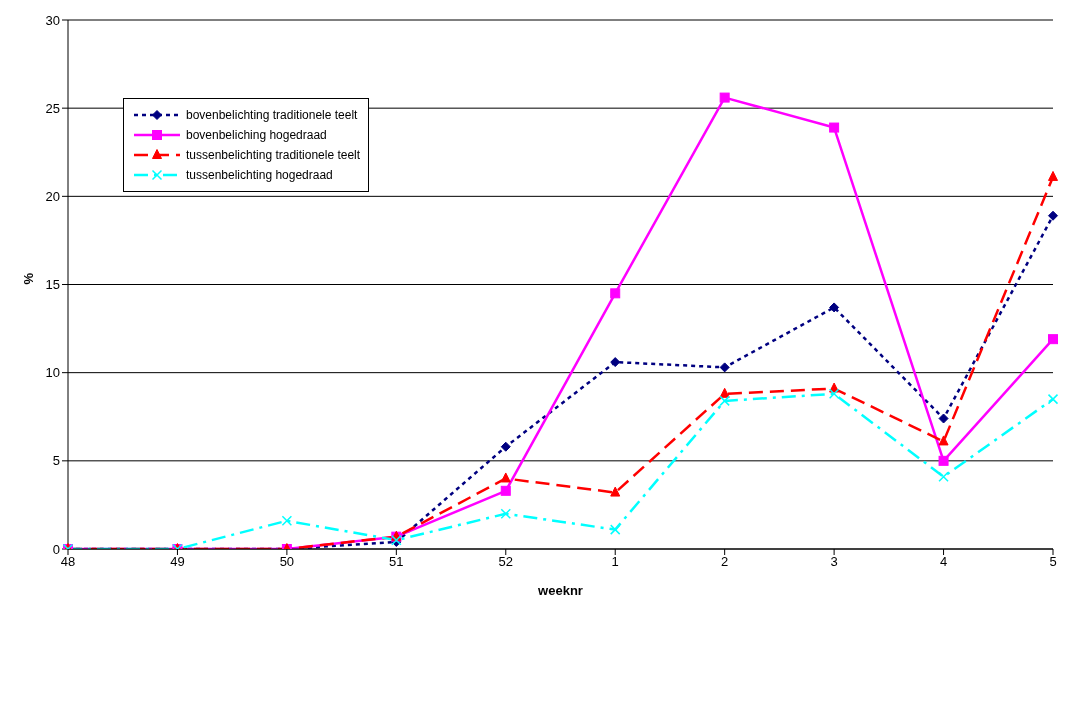  Describe the element at coordinates (52, 108) in the screenshot. I see `y-tick-label: 25` at that location.